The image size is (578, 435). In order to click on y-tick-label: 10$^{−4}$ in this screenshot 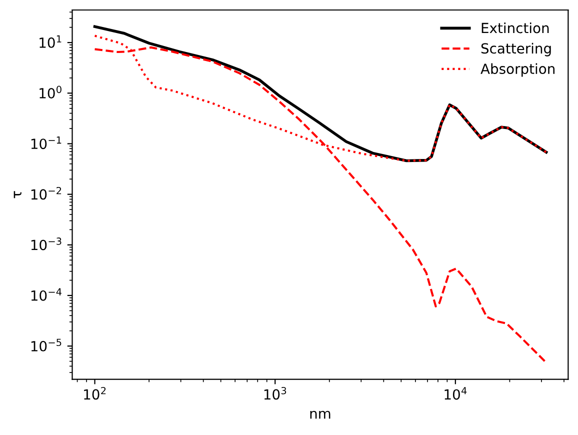, I will do `click(46, 294)`.